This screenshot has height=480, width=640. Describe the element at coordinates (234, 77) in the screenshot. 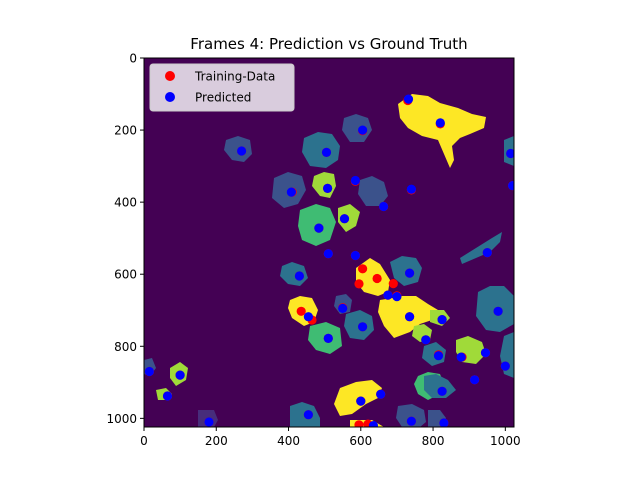

I see `legend-label-training: Training-Data` at that location.